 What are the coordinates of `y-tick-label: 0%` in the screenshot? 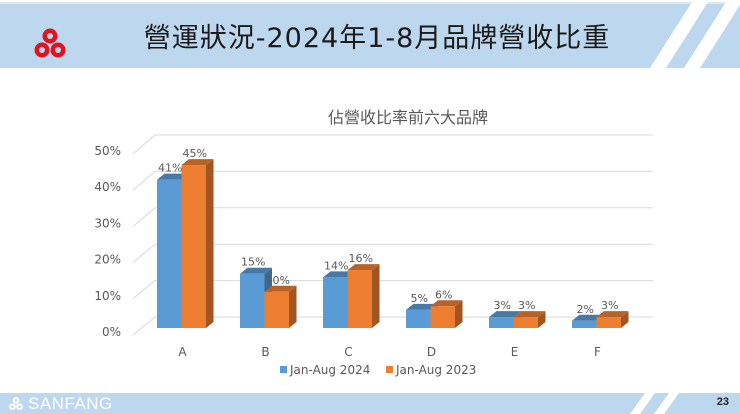 It's located at (111, 332).